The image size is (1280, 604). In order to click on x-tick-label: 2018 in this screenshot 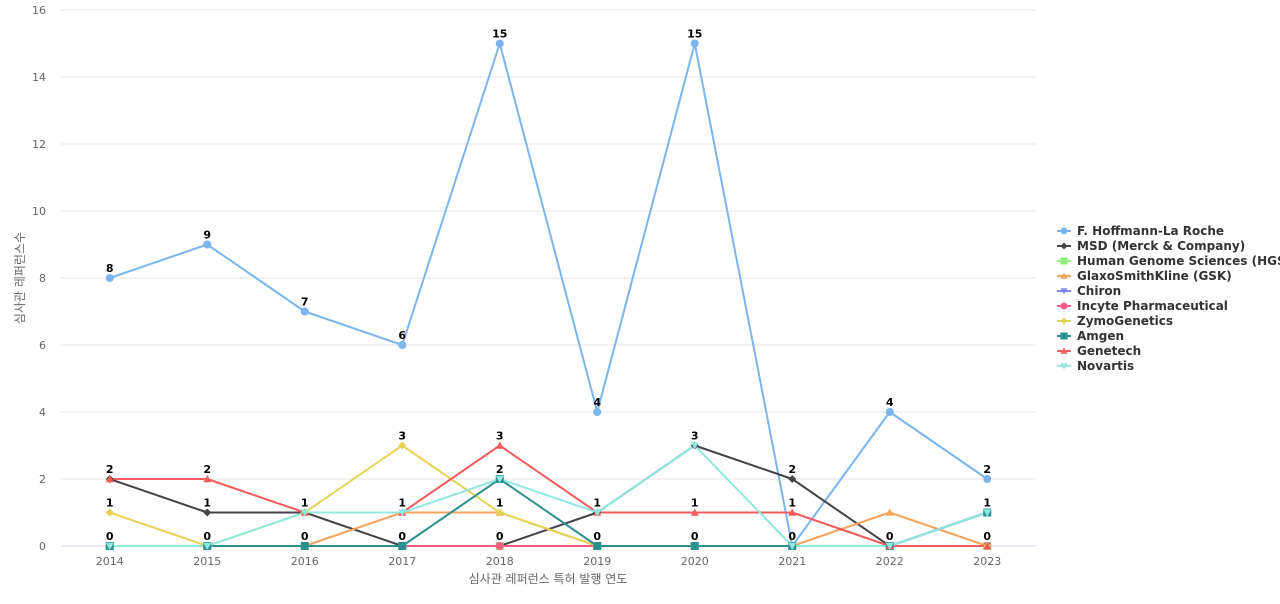, I will do `click(500, 561)`.